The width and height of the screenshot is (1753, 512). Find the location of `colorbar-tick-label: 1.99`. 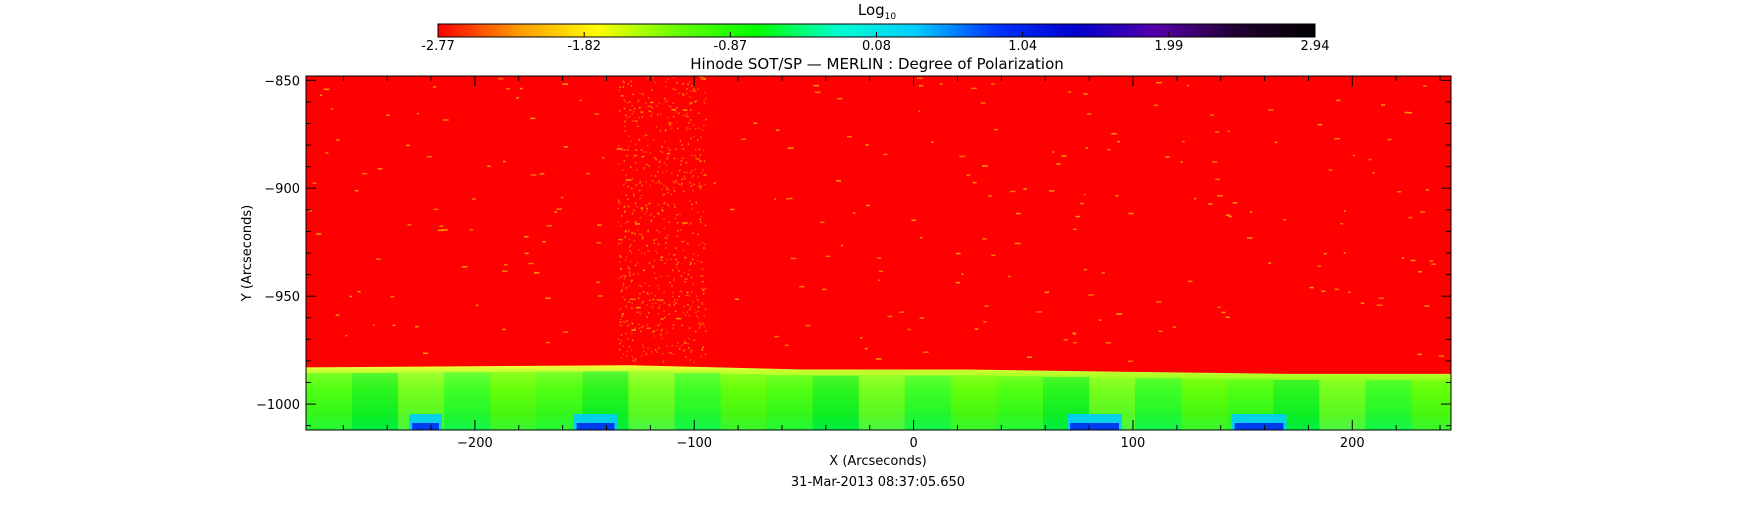

colorbar-tick-label: 1.99 is located at coordinates (1168, 46).